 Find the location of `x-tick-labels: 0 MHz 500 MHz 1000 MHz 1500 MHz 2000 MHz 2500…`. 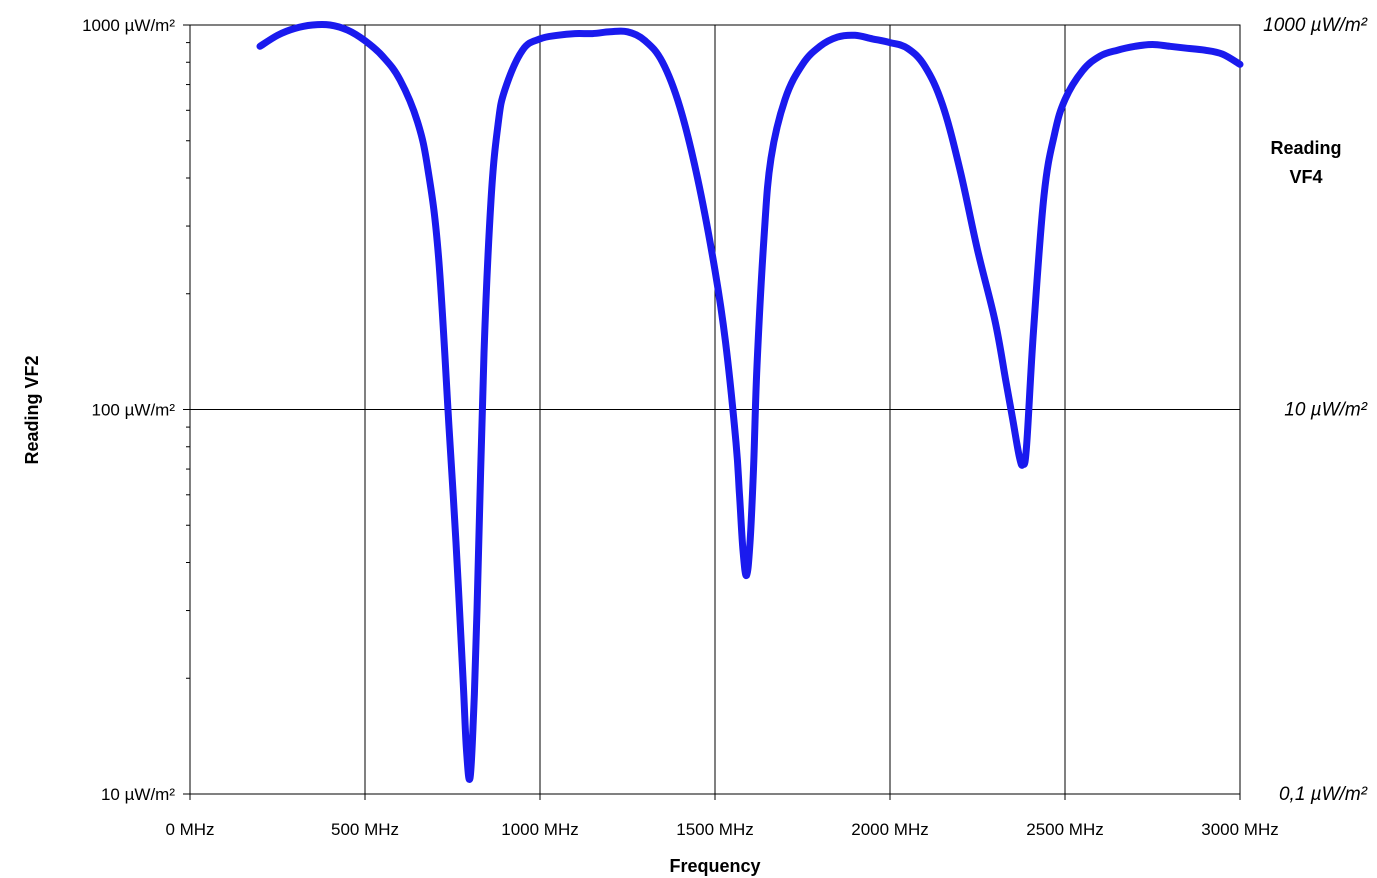

x-tick-labels: 0 MHz 500 MHz 1000 MHz 1500 MHz 2000 MHz 2500… is located at coordinates (721, 829).